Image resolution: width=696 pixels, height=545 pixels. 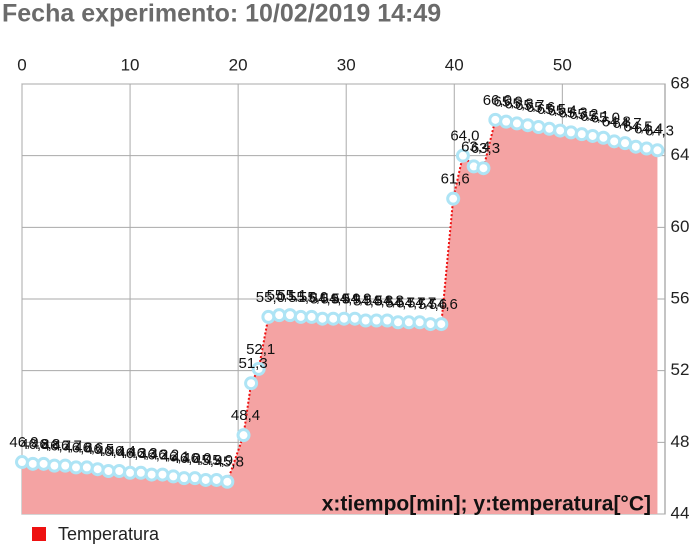 What do you see at coordinates (130, 64) in the screenshot?
I see `x-tick-label: 10` at bounding box center [130, 64].